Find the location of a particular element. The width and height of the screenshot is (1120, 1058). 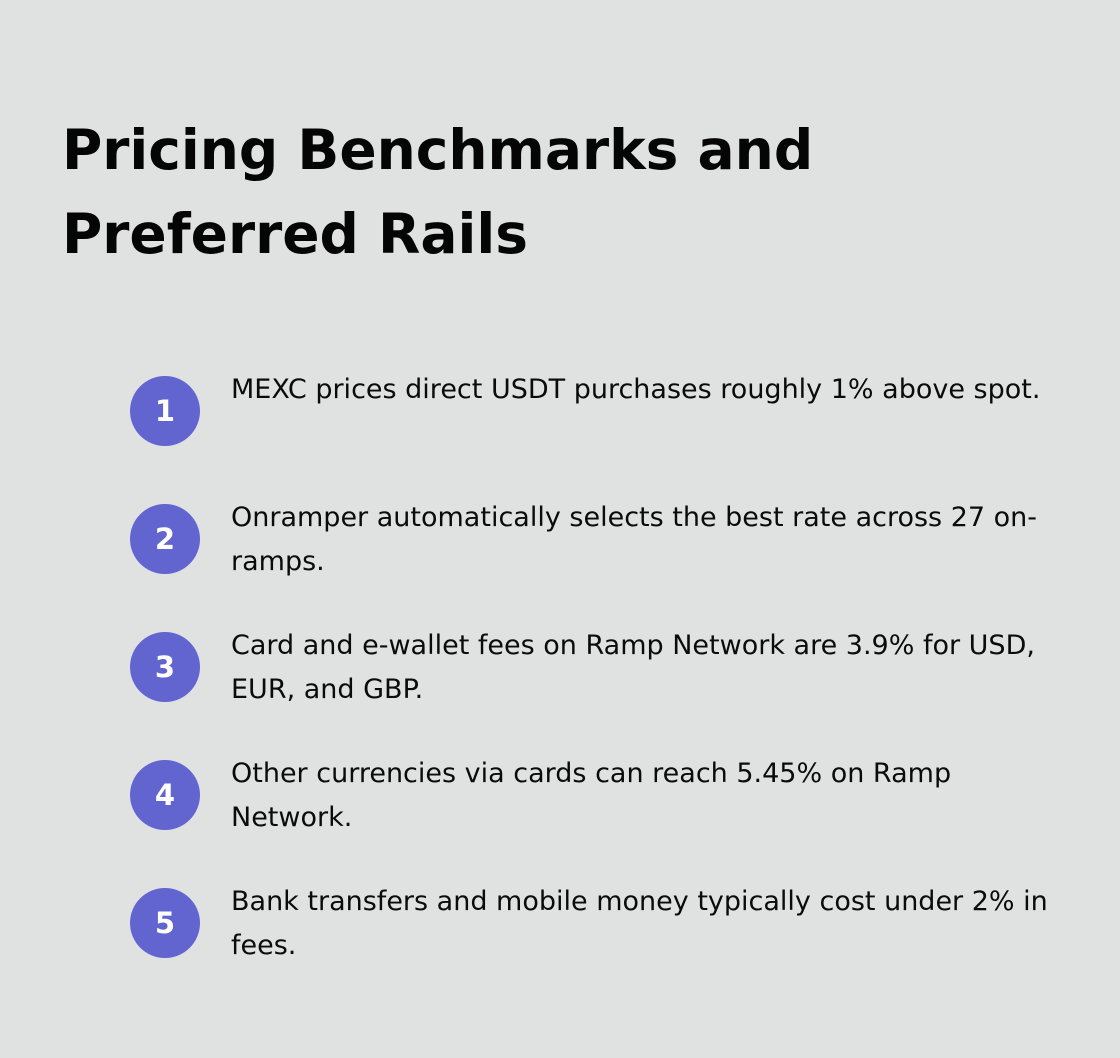

step-number-badge: 5 is located at coordinates (165, 923).